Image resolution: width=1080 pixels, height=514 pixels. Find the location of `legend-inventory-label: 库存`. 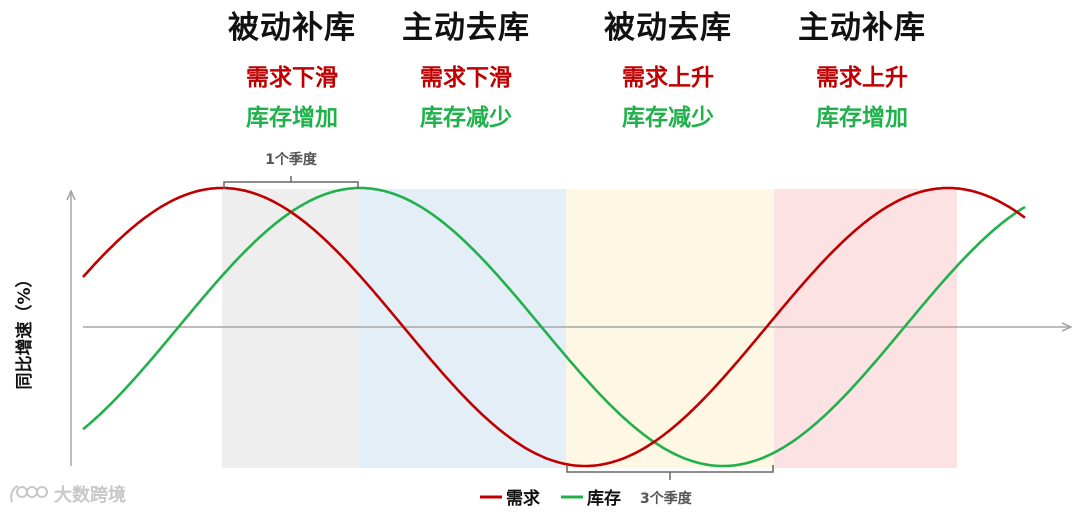

legend-inventory-label: 库存 is located at coordinates (604, 498).